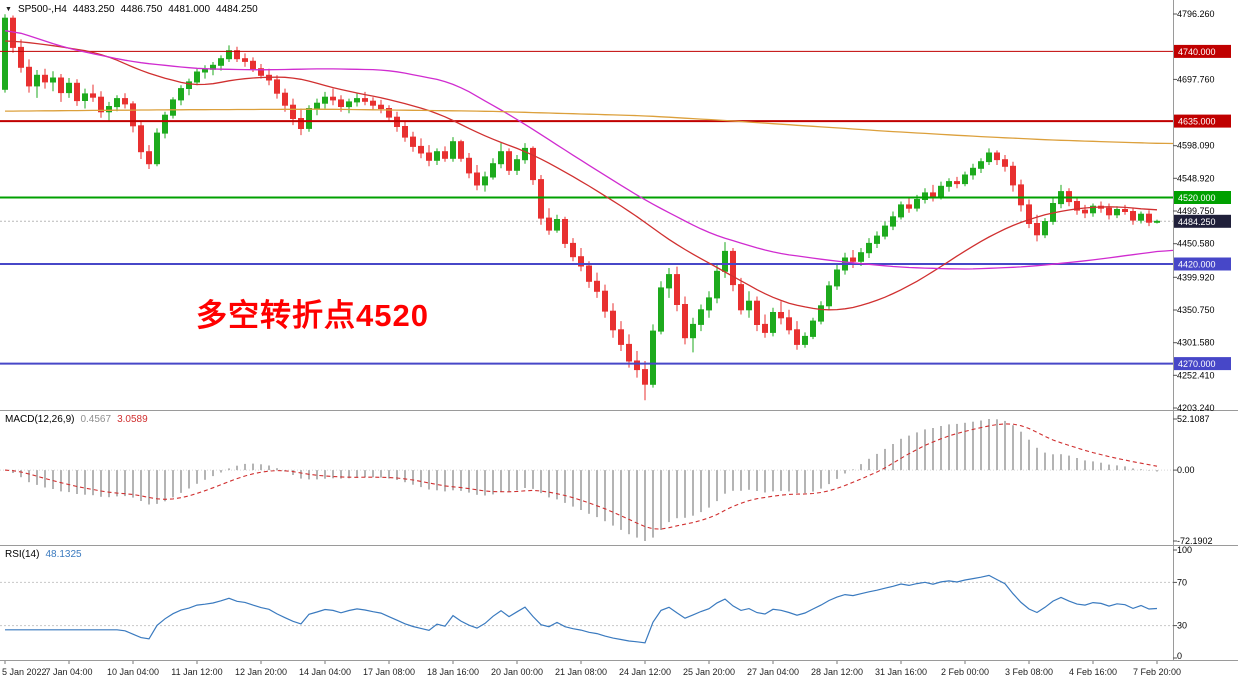 Image resolution: width=1238 pixels, height=686 pixels. What do you see at coordinates (1202, 221) in the screenshot?
I see `current-price-badge` at bounding box center [1202, 221].